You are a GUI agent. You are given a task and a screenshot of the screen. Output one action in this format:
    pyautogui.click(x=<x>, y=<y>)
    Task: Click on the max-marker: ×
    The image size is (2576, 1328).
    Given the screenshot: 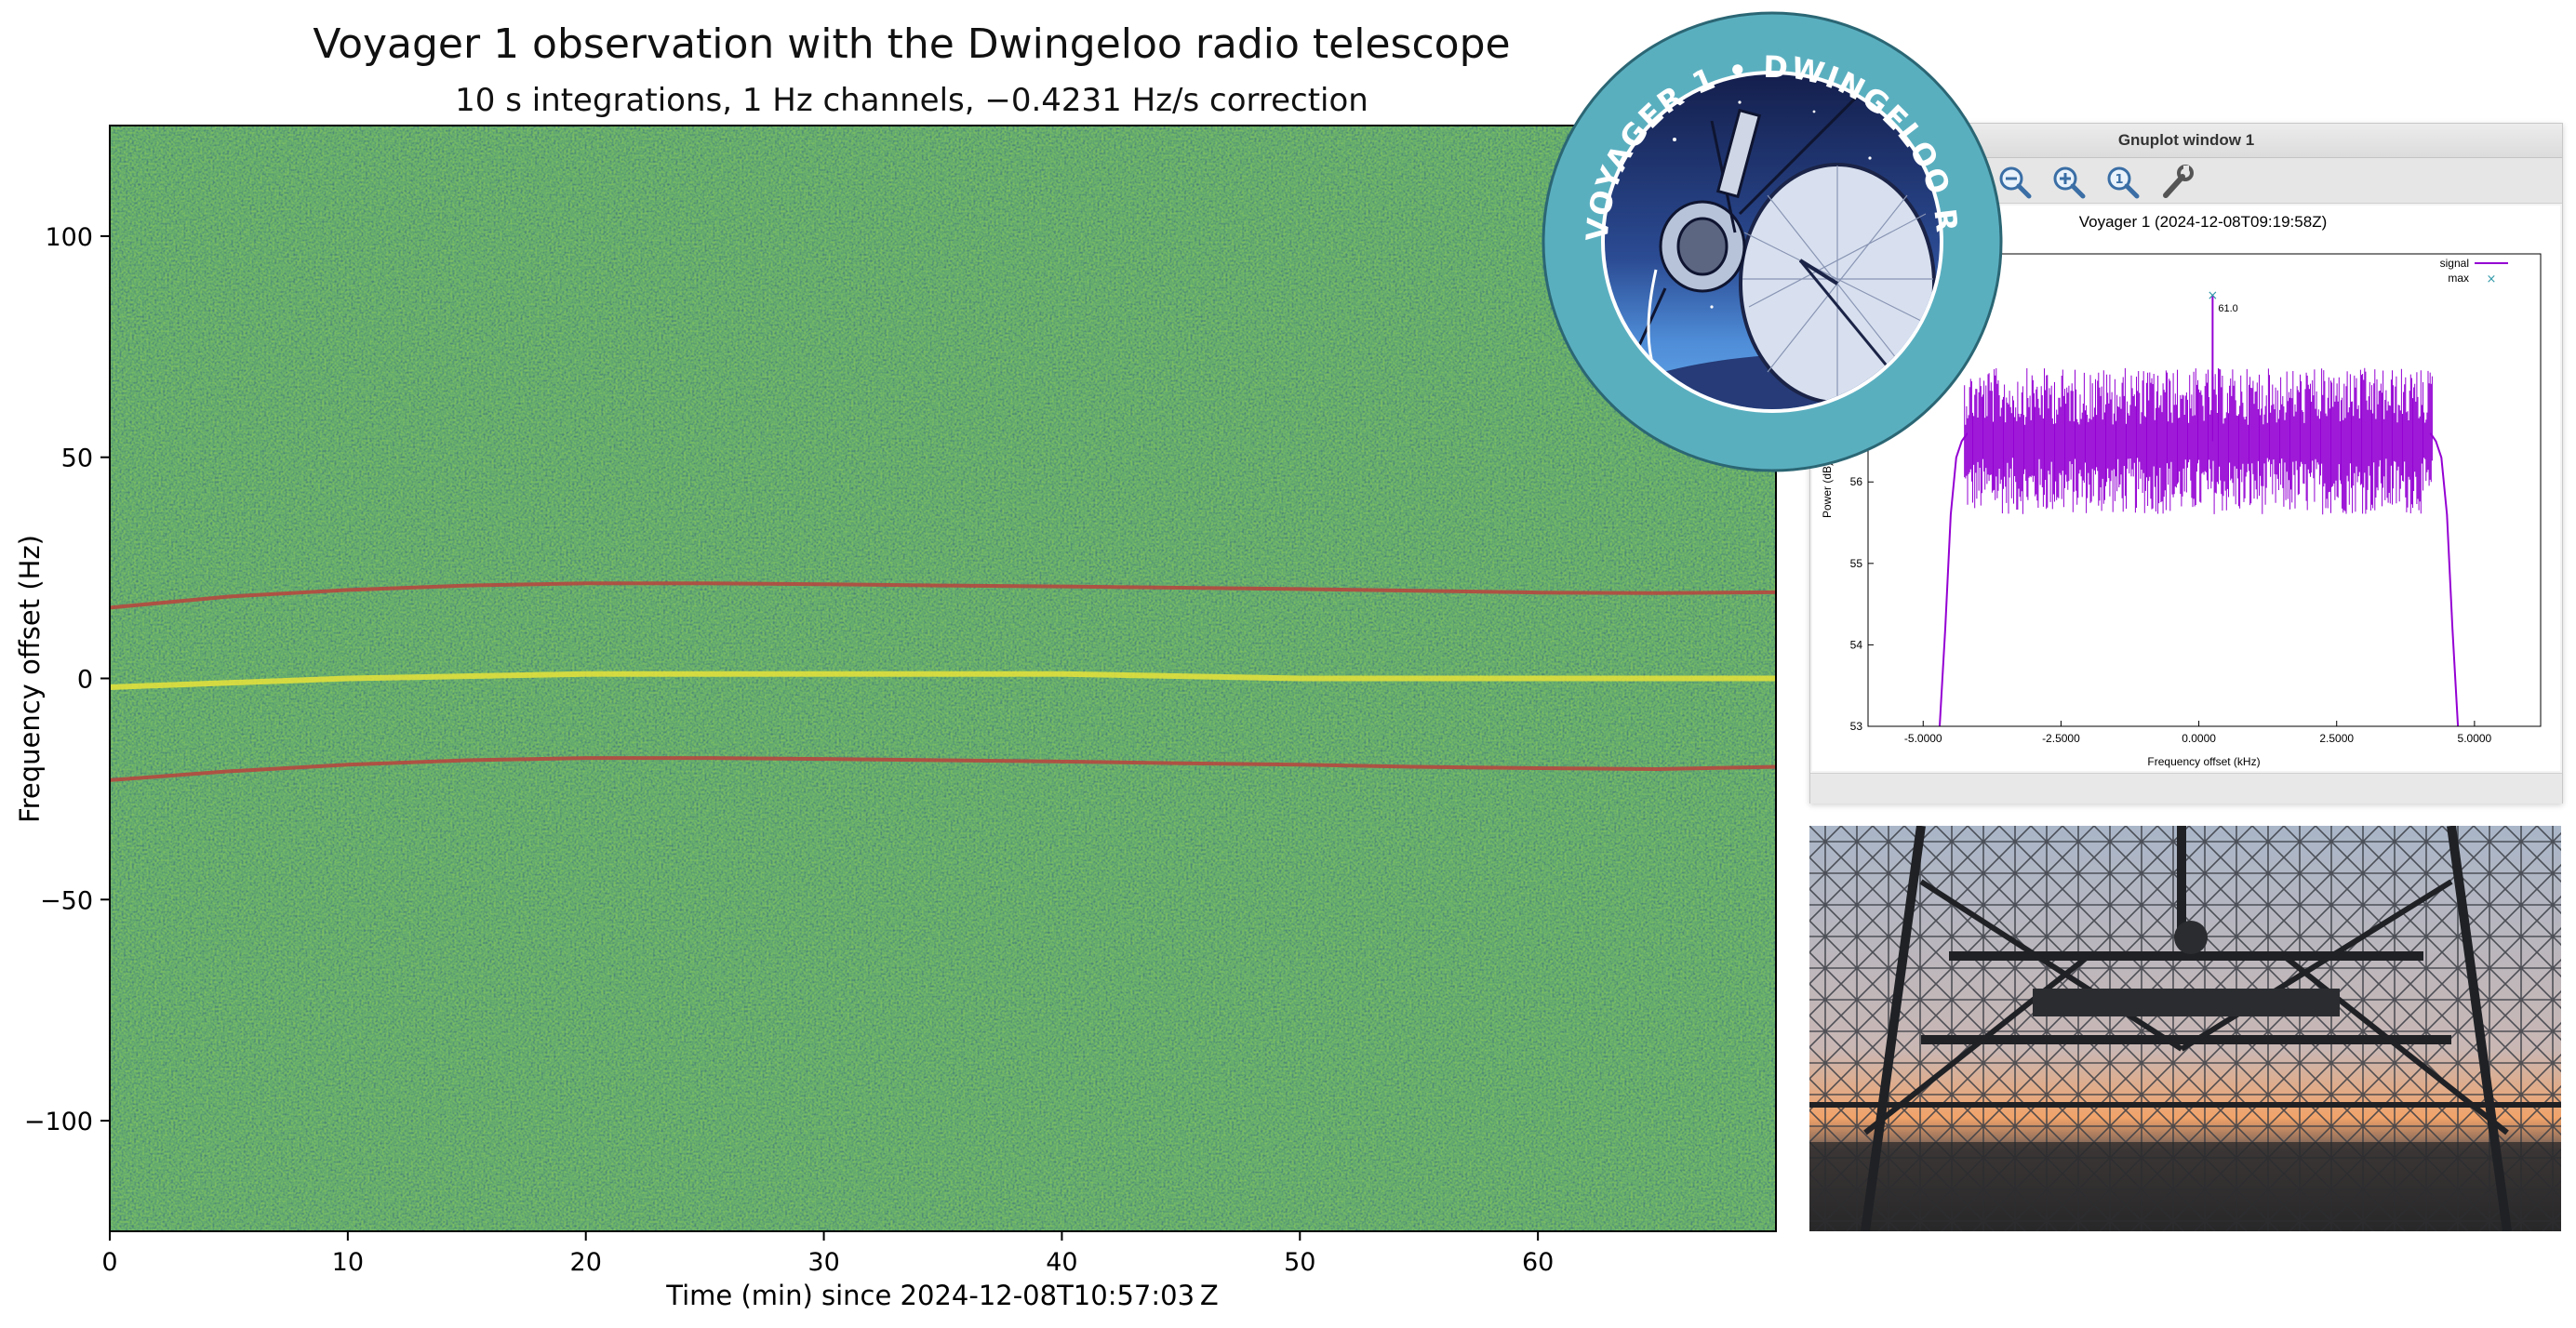 What is the action you would take?
    pyautogui.click(x=2213, y=295)
    